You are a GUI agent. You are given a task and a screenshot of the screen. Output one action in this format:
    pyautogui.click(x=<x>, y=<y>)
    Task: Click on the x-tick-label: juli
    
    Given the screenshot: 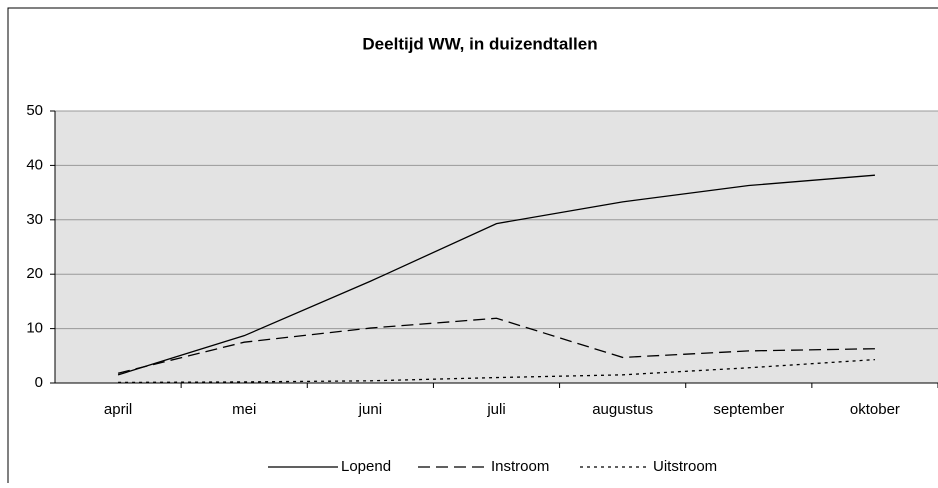 What is the action you would take?
    pyautogui.click(x=495, y=409)
    